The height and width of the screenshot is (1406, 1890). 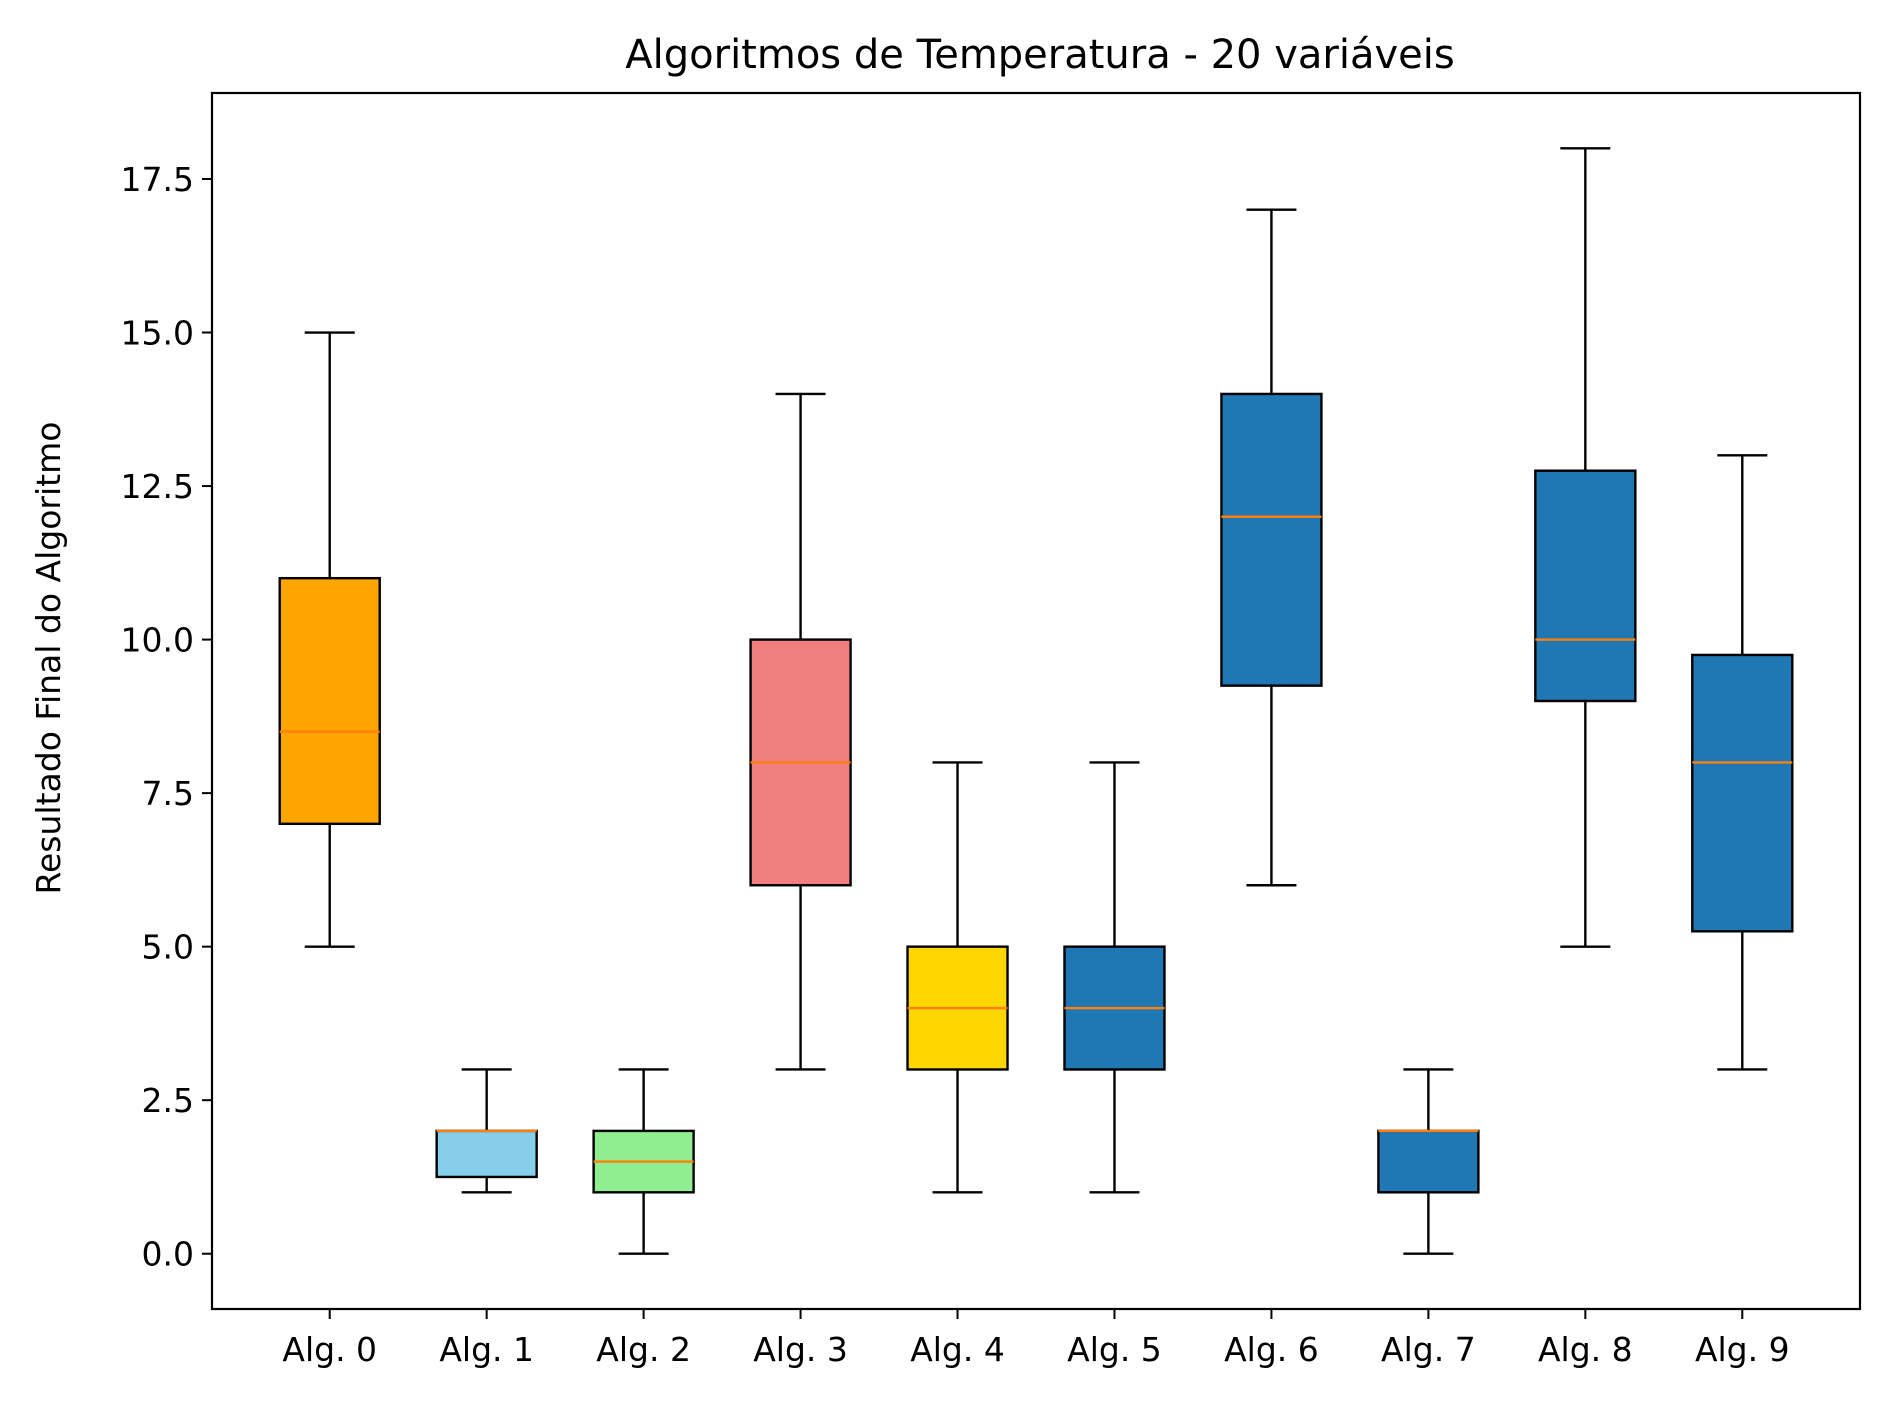 What do you see at coordinates (486, 1349) in the screenshot?
I see `x-tick-label: Alg. 1` at bounding box center [486, 1349].